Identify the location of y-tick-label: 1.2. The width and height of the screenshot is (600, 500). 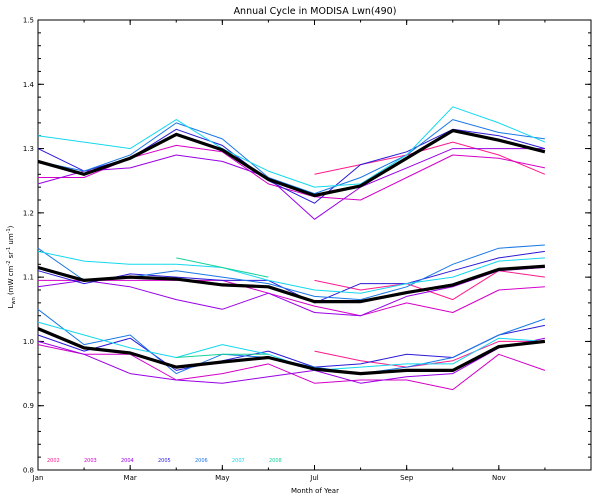
(28, 213).